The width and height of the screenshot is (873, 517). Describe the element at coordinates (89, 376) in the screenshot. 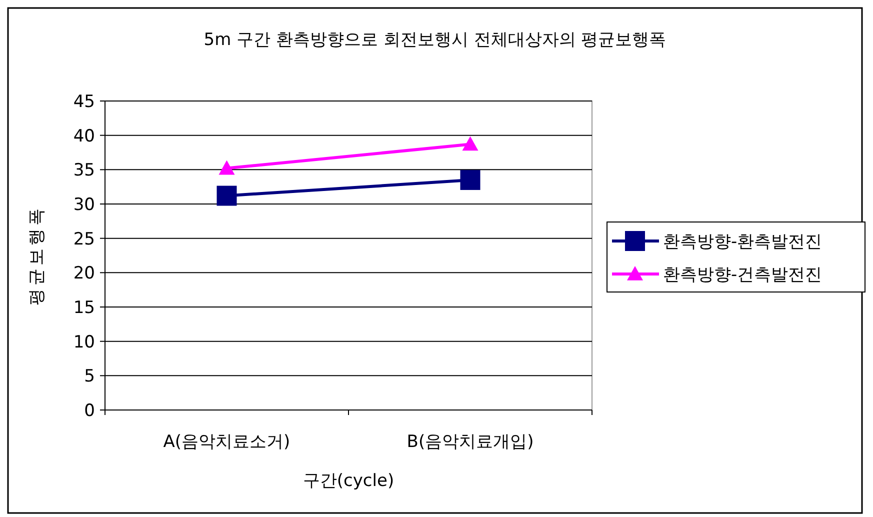

I see `y-tick-label: 5` at that location.